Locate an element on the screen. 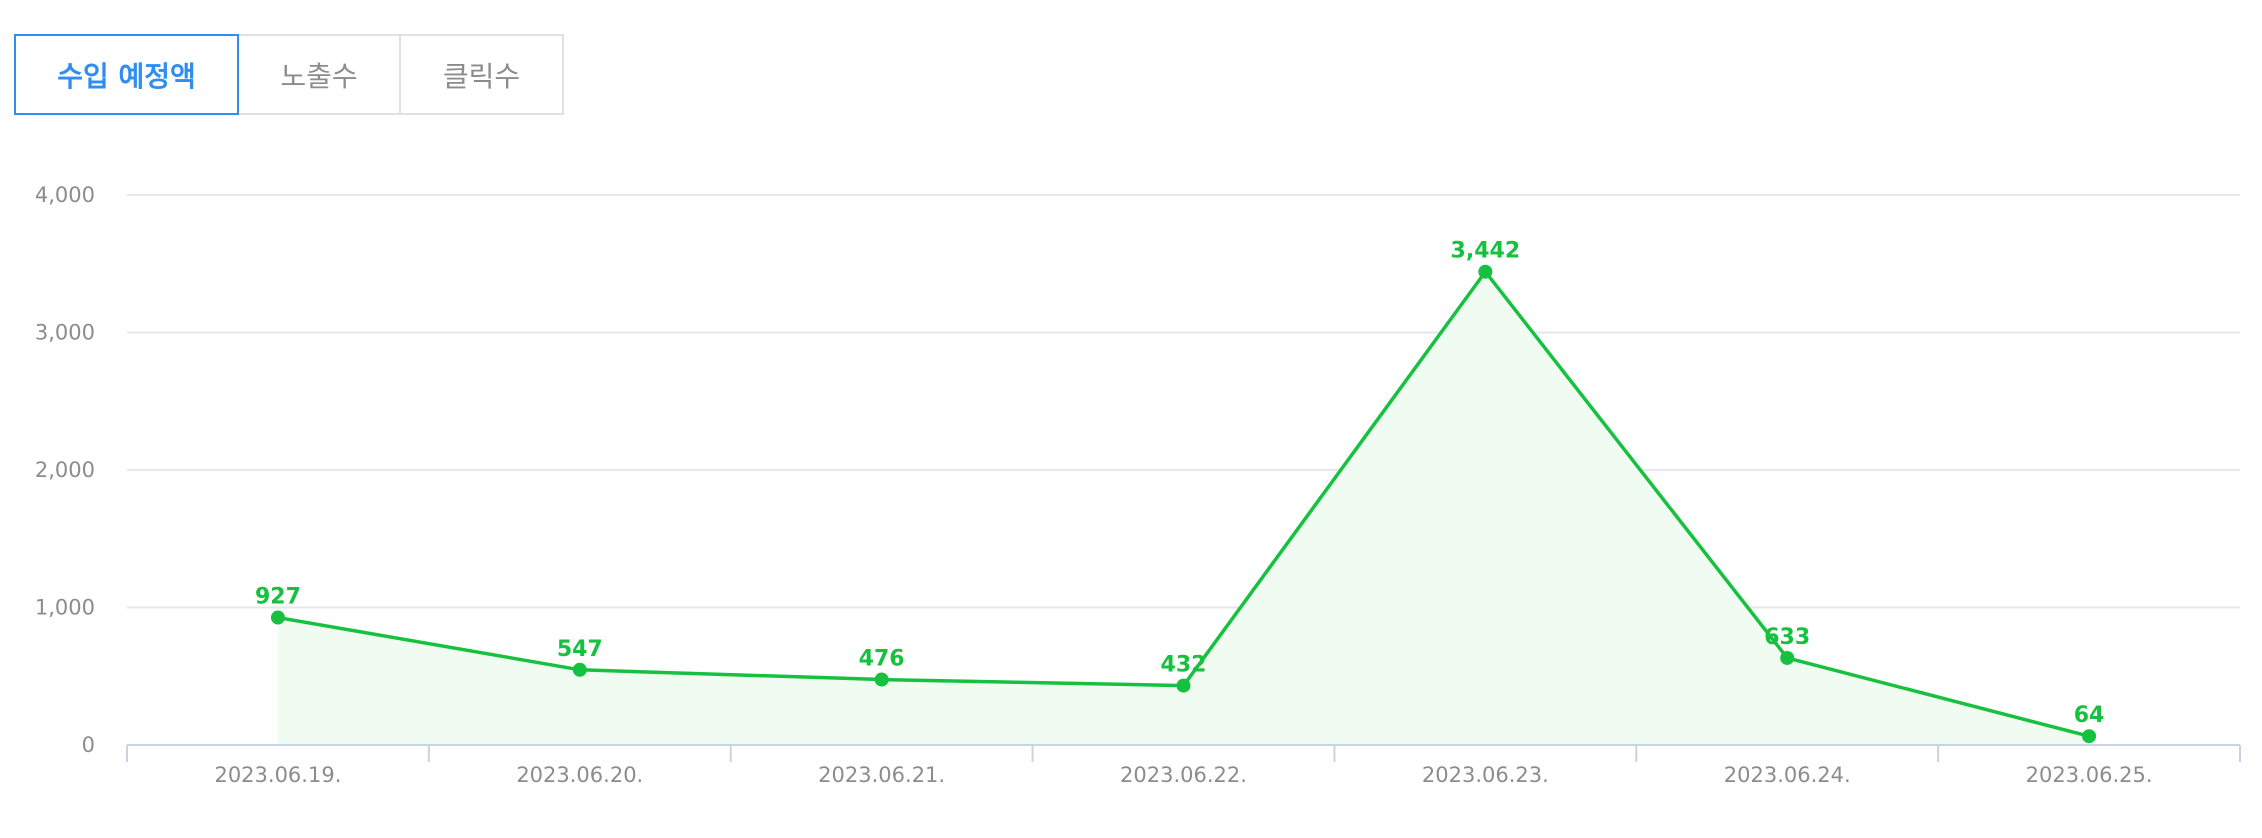 The image size is (2262, 838). x-tick-label: 2023.06.25. is located at coordinates (2089, 775).